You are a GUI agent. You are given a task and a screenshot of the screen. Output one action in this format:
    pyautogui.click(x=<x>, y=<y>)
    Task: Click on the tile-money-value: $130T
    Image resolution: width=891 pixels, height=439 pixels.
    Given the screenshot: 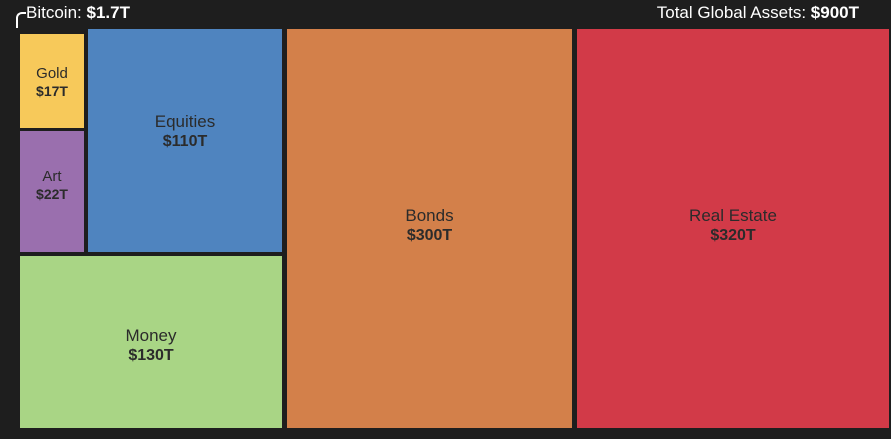 What is the action you would take?
    pyautogui.click(x=151, y=355)
    